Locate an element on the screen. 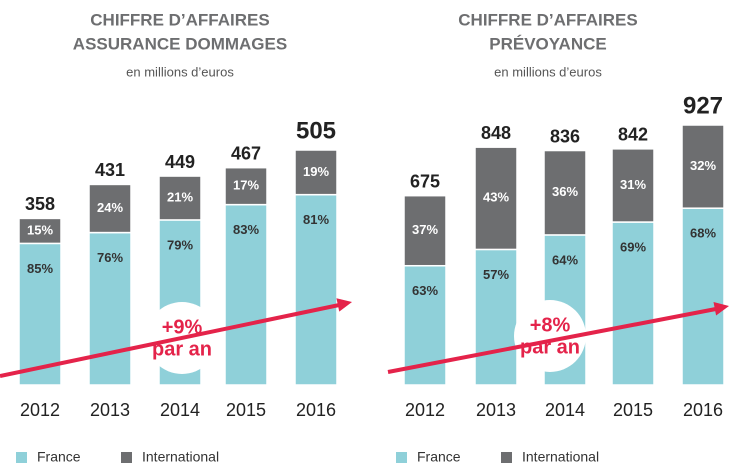 Image resolution: width=729 pixels, height=466 pixels. value-label: 21% is located at coordinates (180, 196).